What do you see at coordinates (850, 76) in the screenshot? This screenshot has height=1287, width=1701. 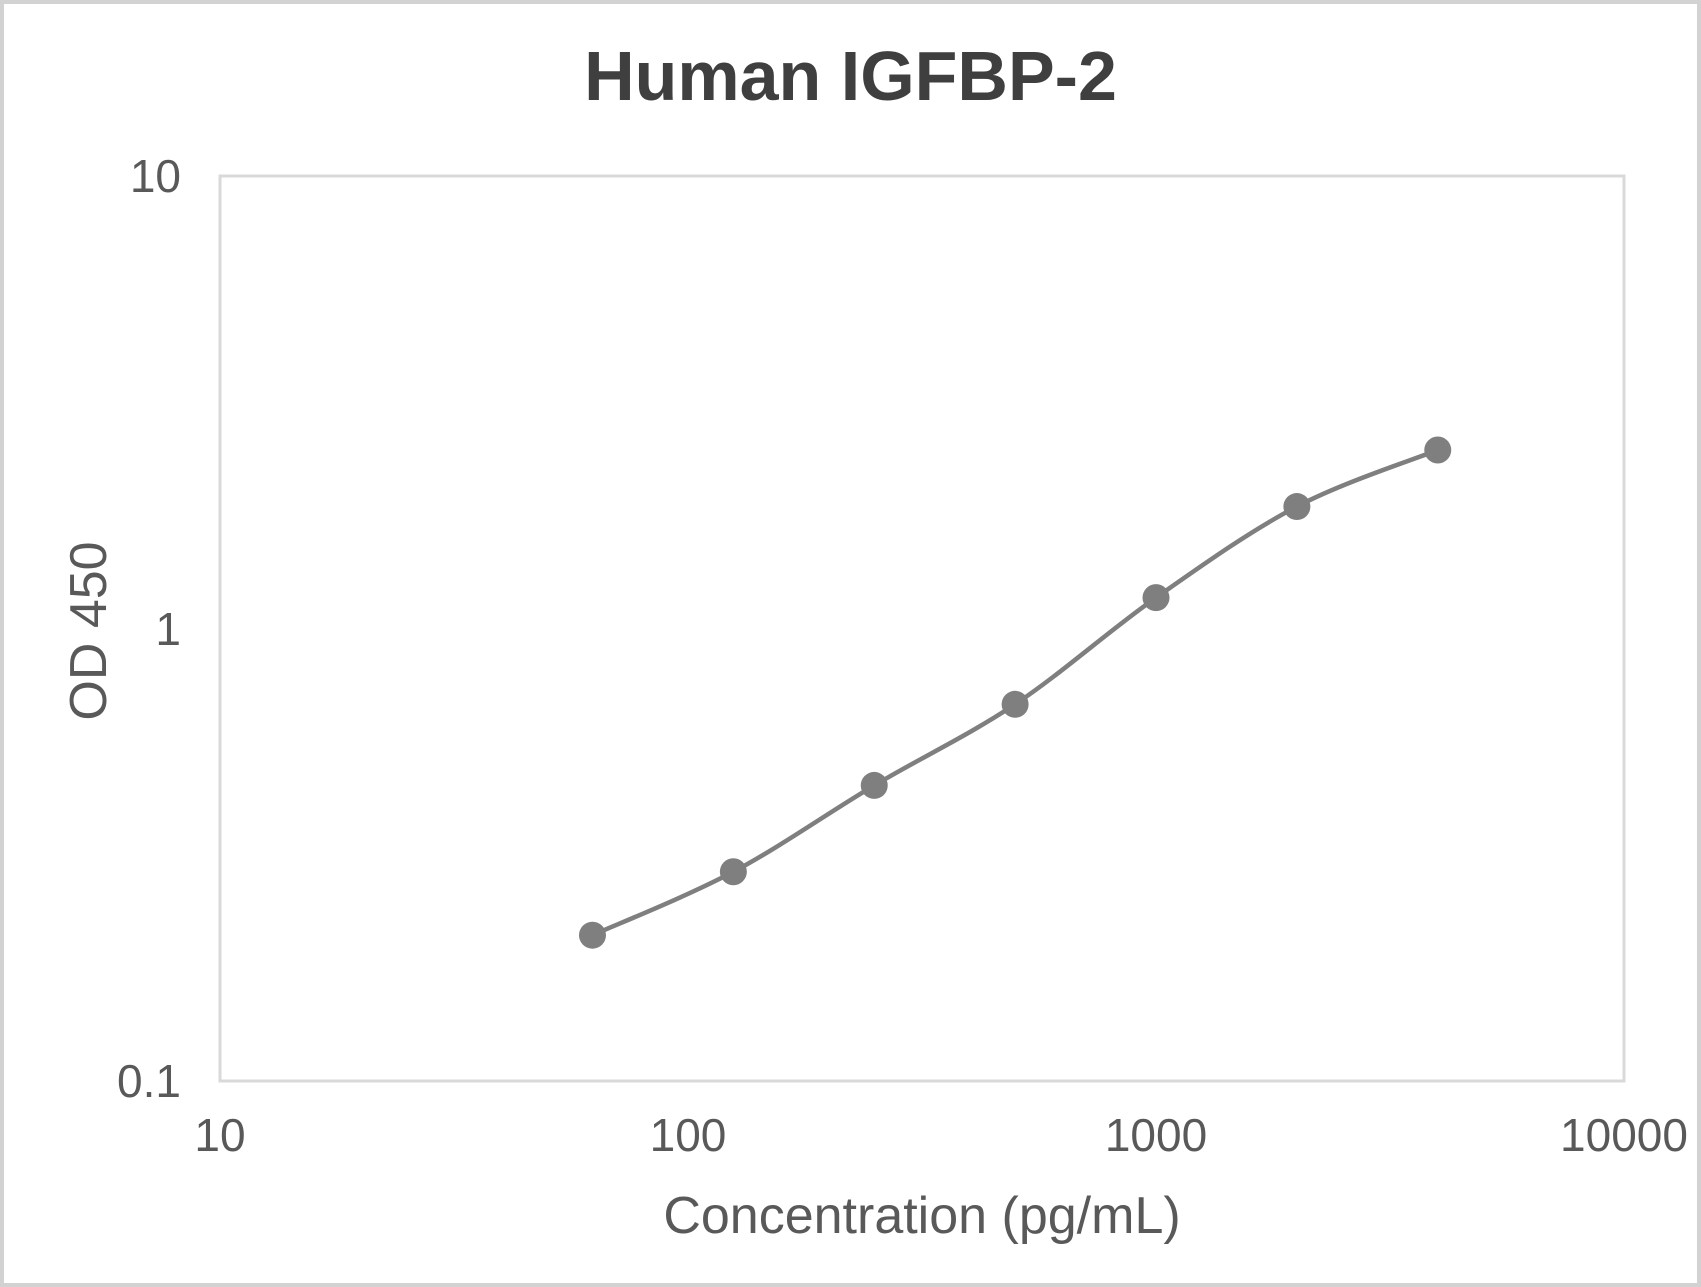 I see `chart-title: Human IGFBP-2` at bounding box center [850, 76].